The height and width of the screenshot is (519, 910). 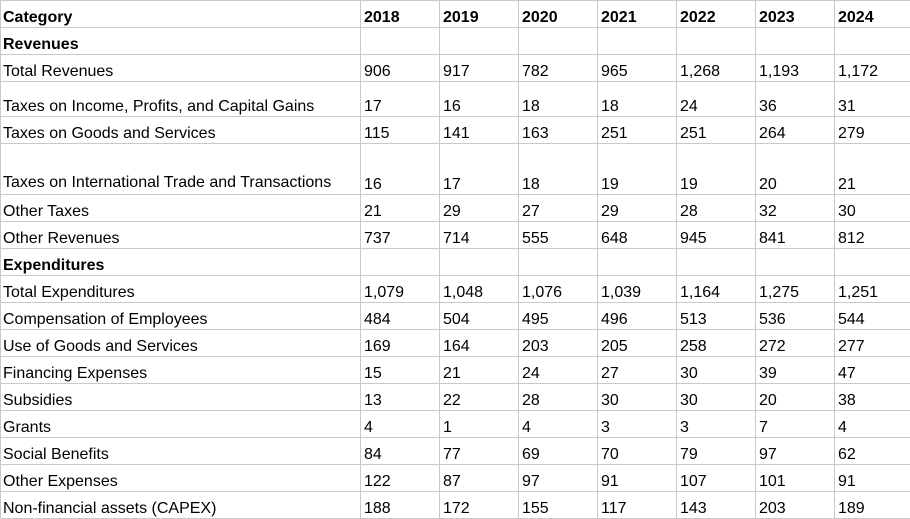 What do you see at coordinates (479, 505) in the screenshot?
I see `value-cell: 172` at bounding box center [479, 505].